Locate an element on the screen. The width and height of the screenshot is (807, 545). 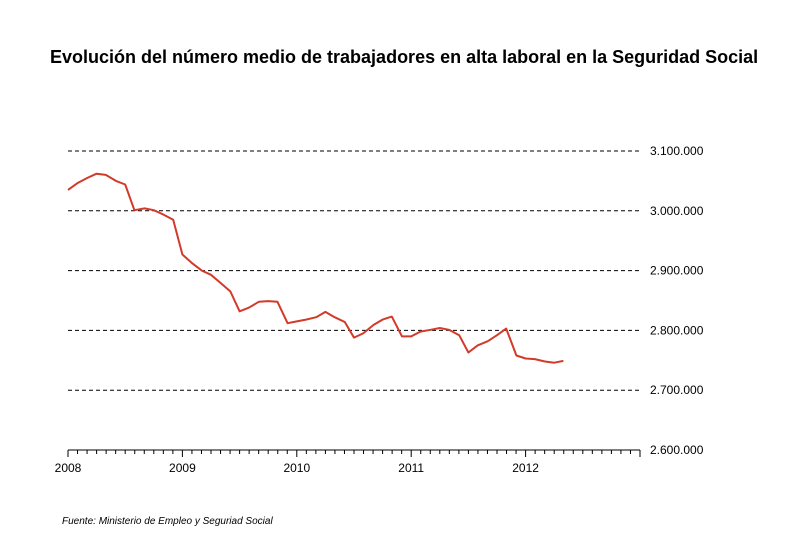
x-tick-label: 2012 is located at coordinates (525, 468).